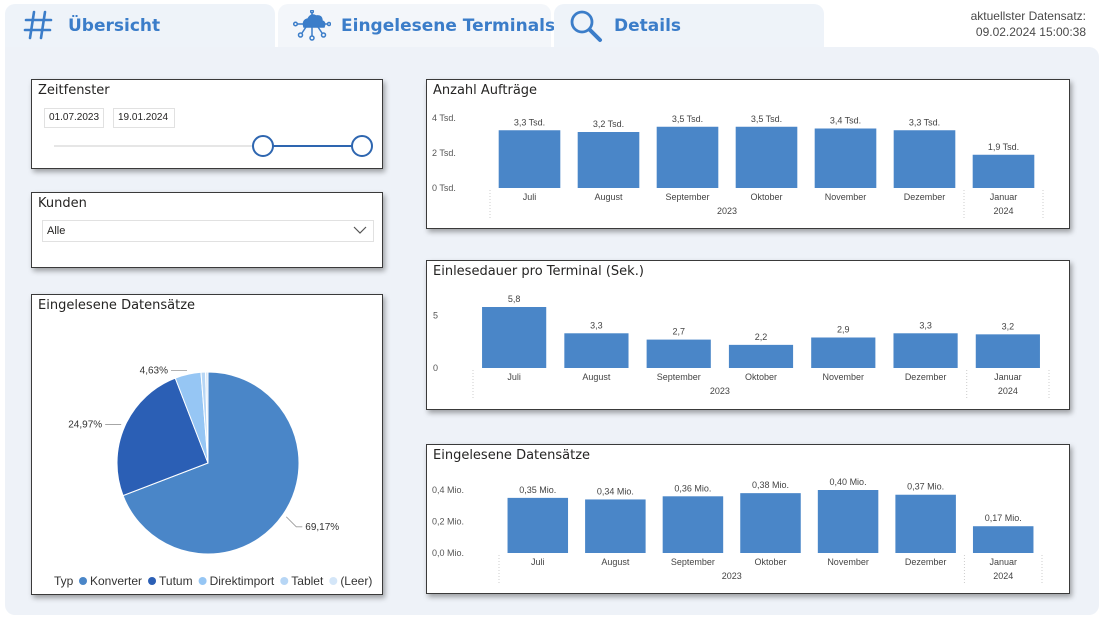  What do you see at coordinates (444, 153) in the screenshot?
I see `y-tick-label: 2 Tsd.` at bounding box center [444, 153].